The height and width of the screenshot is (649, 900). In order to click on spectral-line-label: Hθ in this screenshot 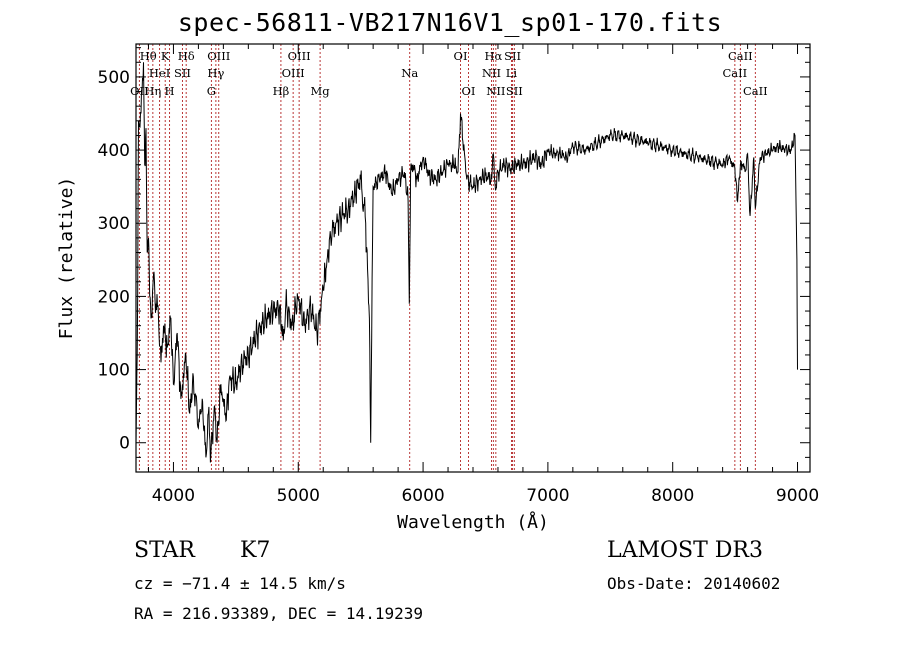, I will do `click(148, 56)`.